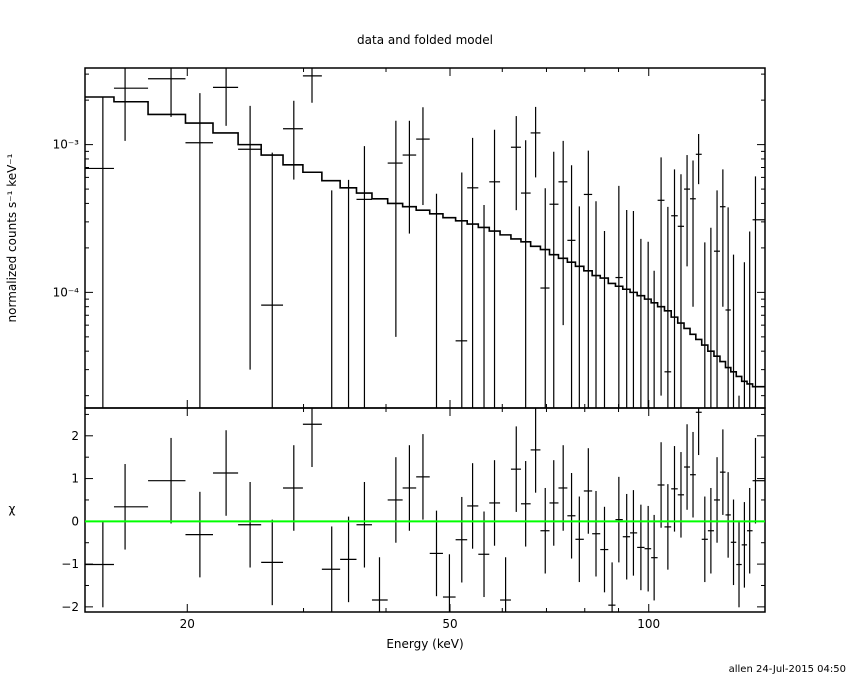 Image resolution: width=850 pixels, height=680 pixels. What do you see at coordinates (424, 644) in the screenshot?
I see `x-axis-label: Energy (keV)` at bounding box center [424, 644].